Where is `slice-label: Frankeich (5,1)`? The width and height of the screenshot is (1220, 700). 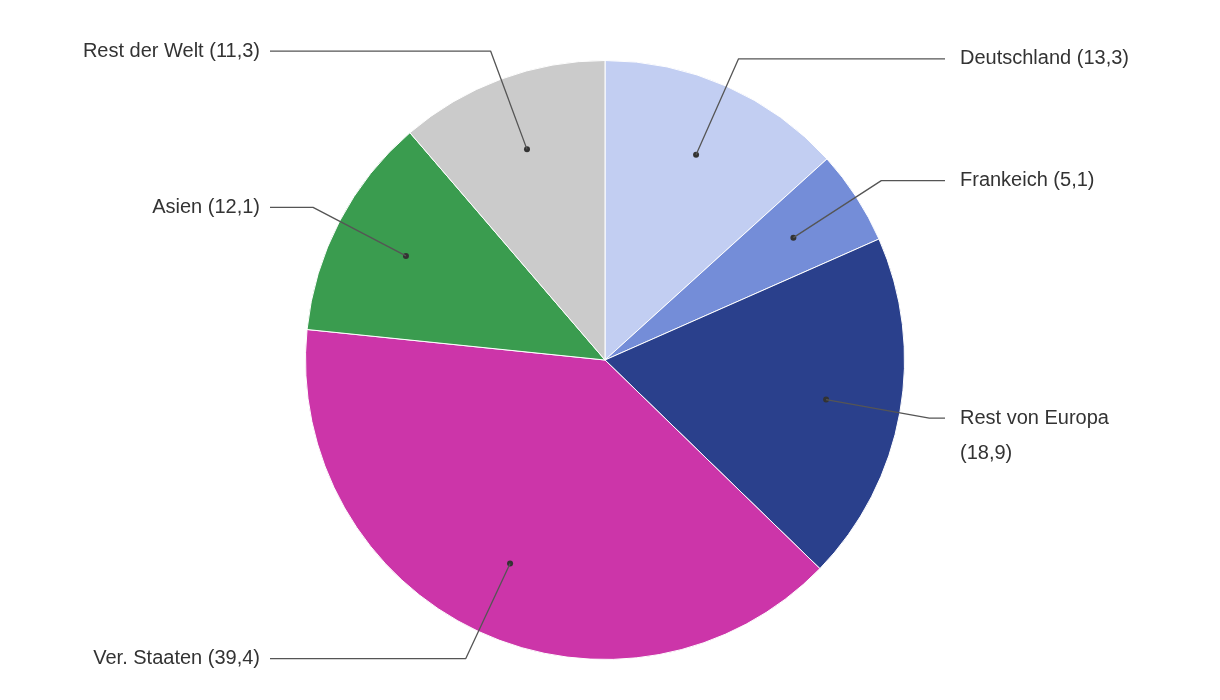
slice-label: Frankeich (5,1) is located at coordinates (1027, 179).